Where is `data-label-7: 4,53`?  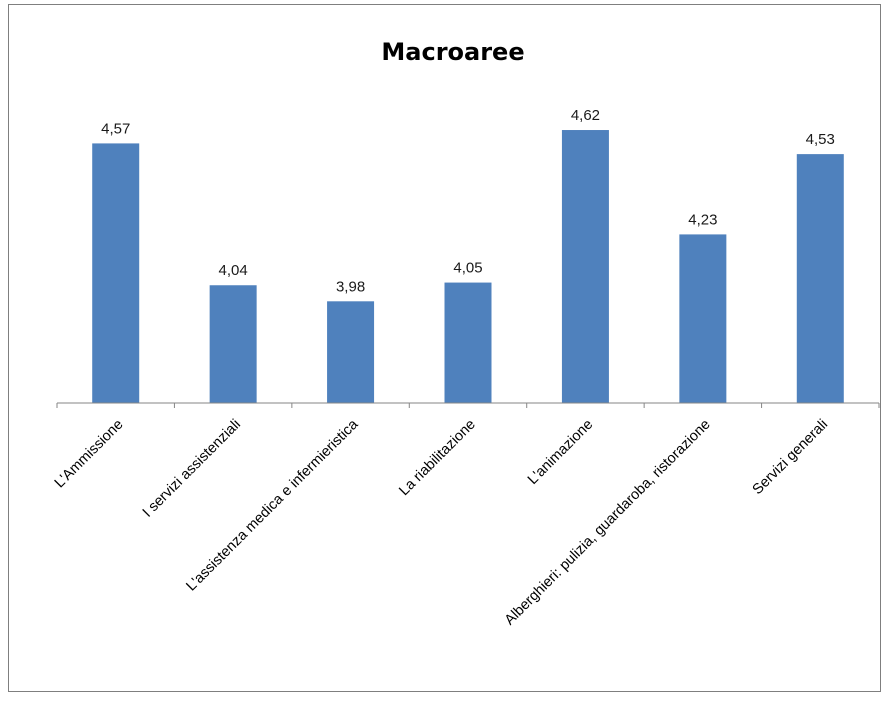 data-label-7: 4,53 is located at coordinates (820, 139).